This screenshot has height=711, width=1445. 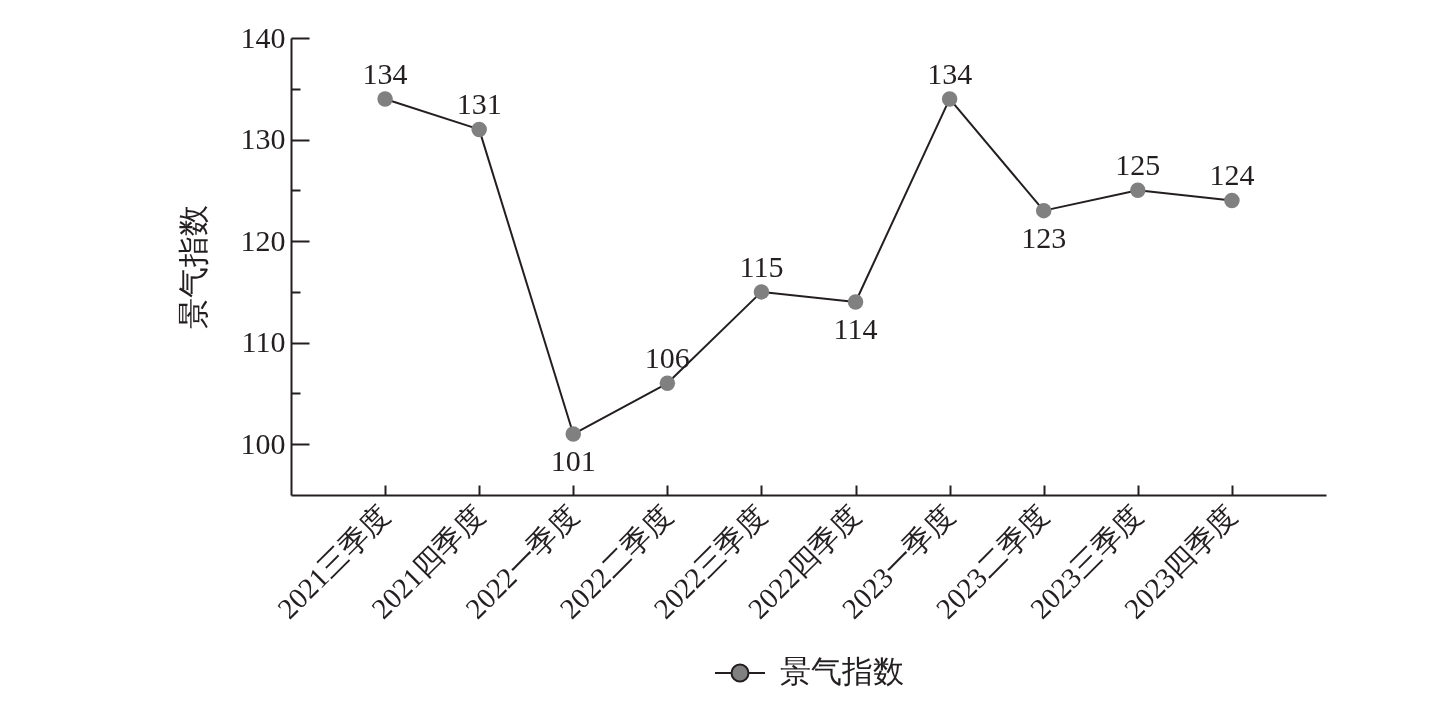 I want to click on data-label: 115, so click(x=761, y=266).